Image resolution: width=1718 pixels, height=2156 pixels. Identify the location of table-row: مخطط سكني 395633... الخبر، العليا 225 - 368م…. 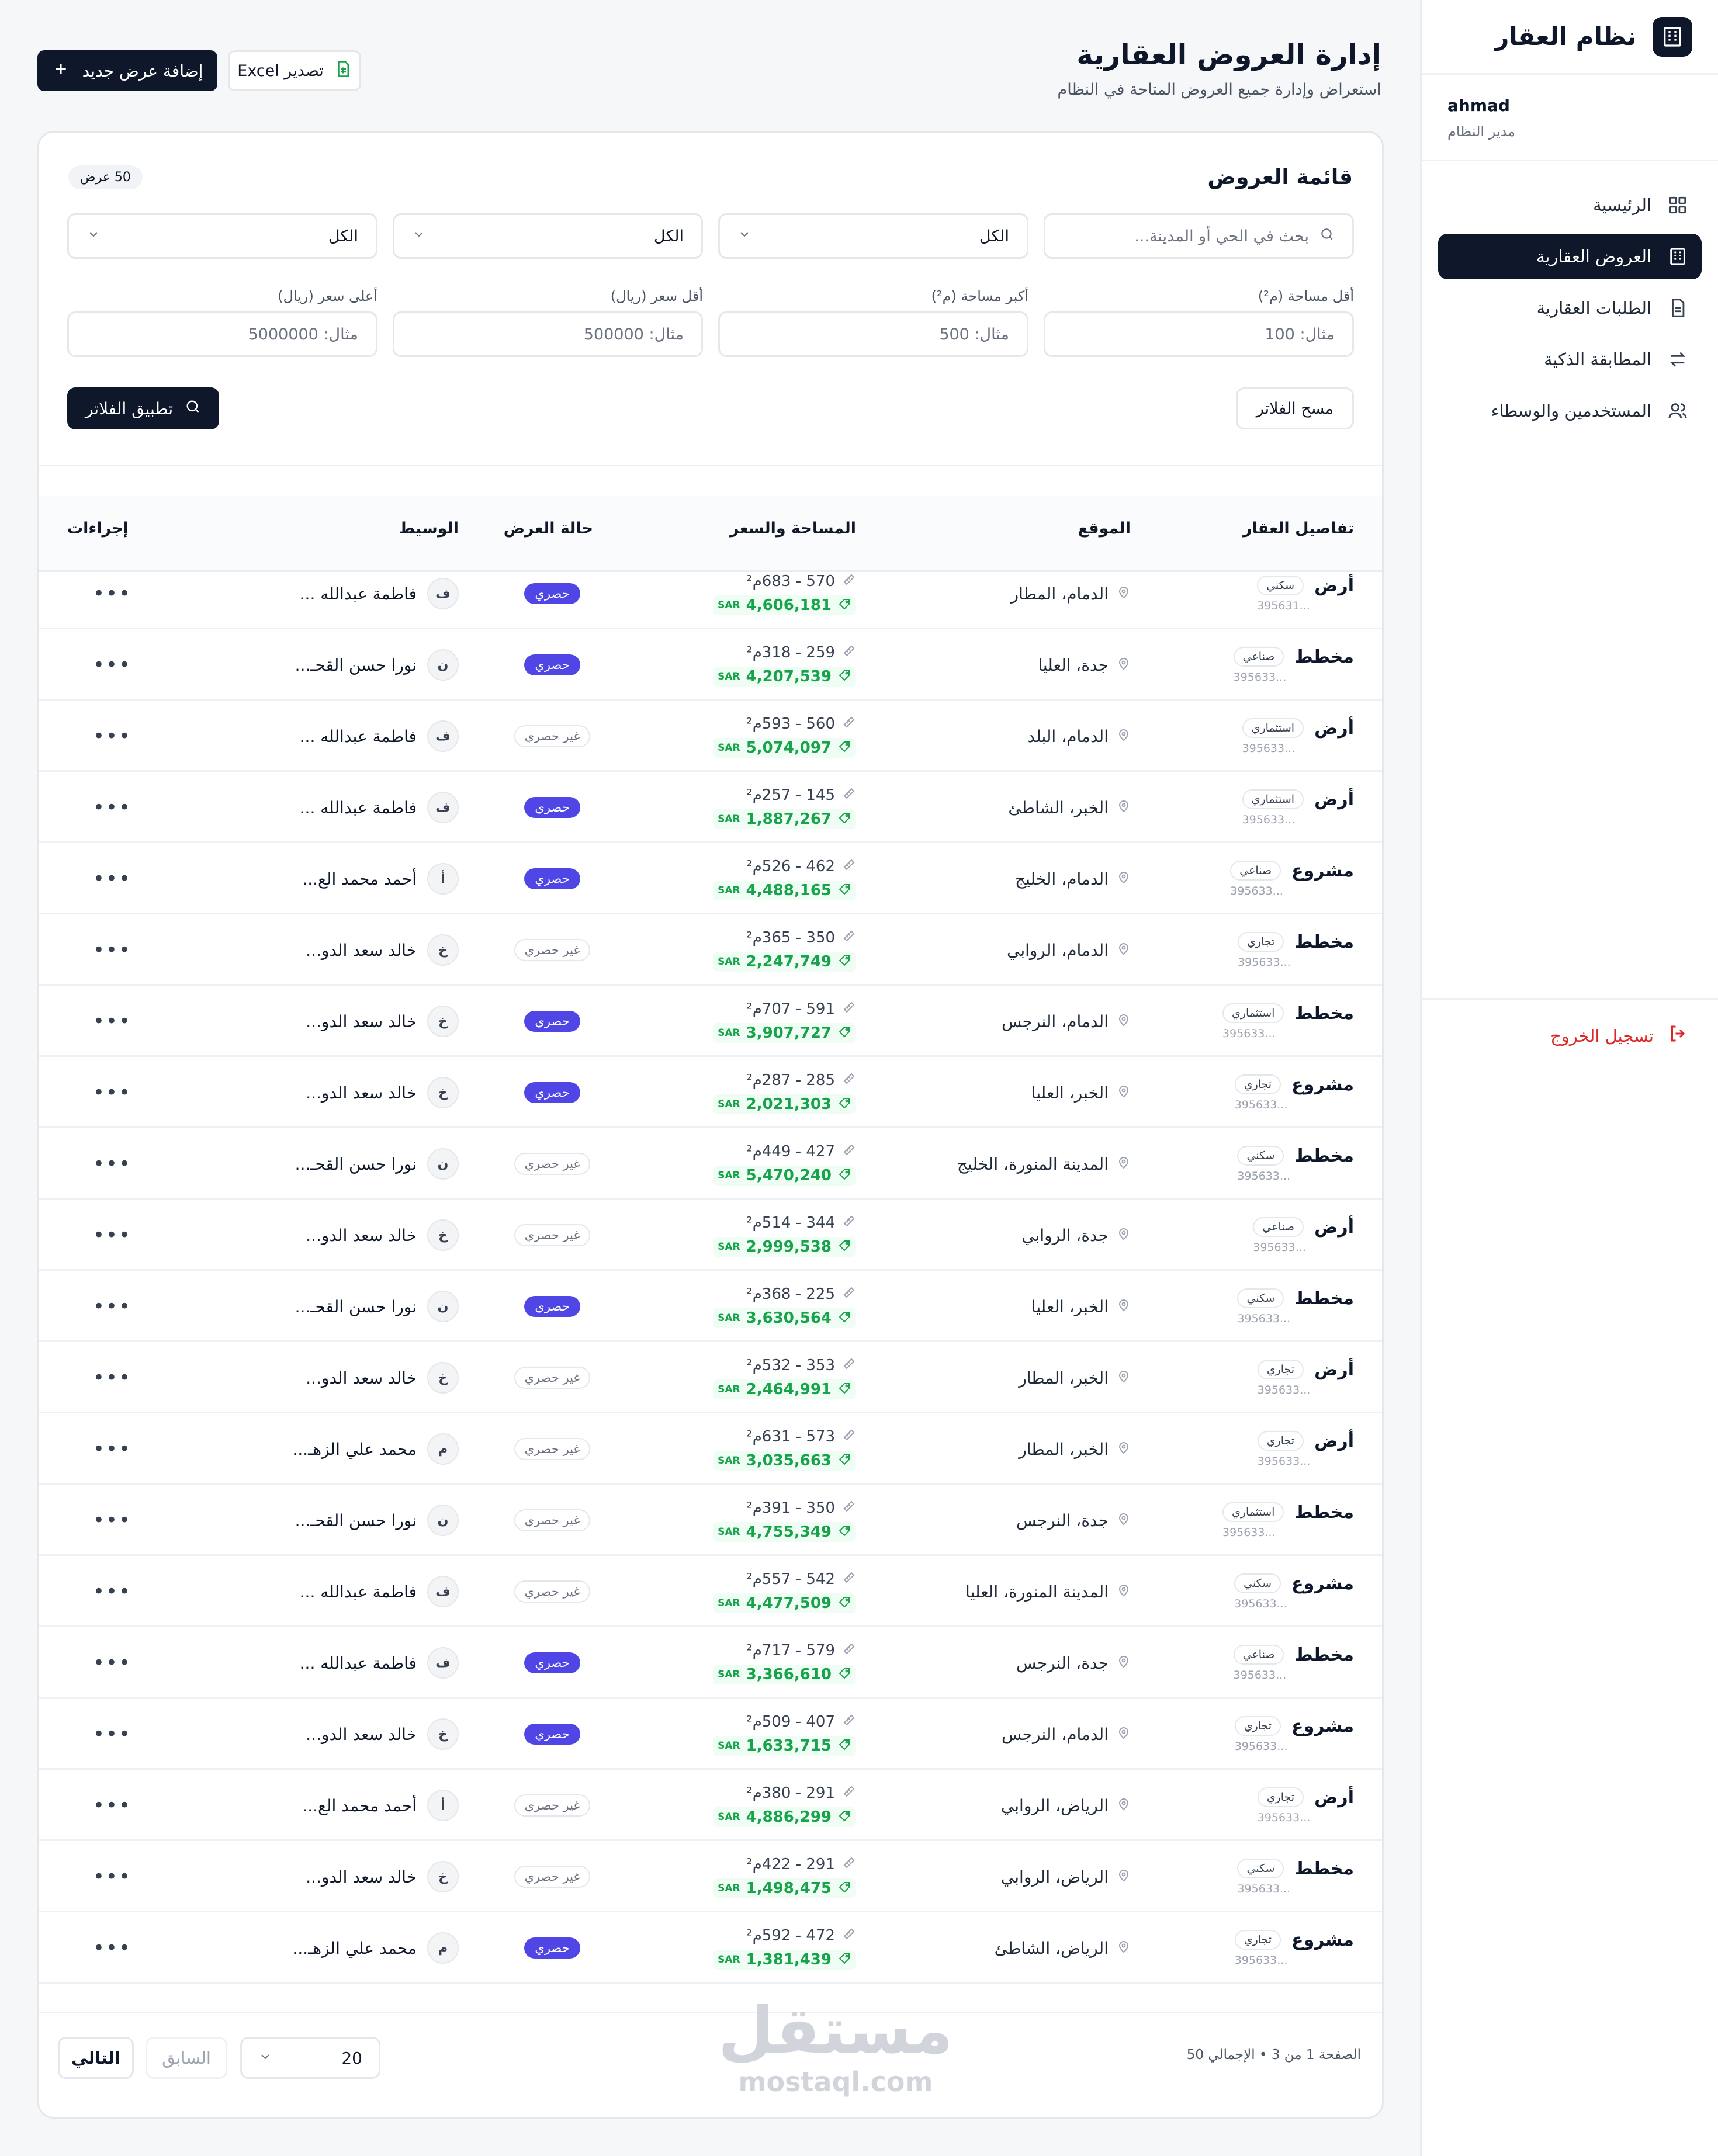
(710, 1306).